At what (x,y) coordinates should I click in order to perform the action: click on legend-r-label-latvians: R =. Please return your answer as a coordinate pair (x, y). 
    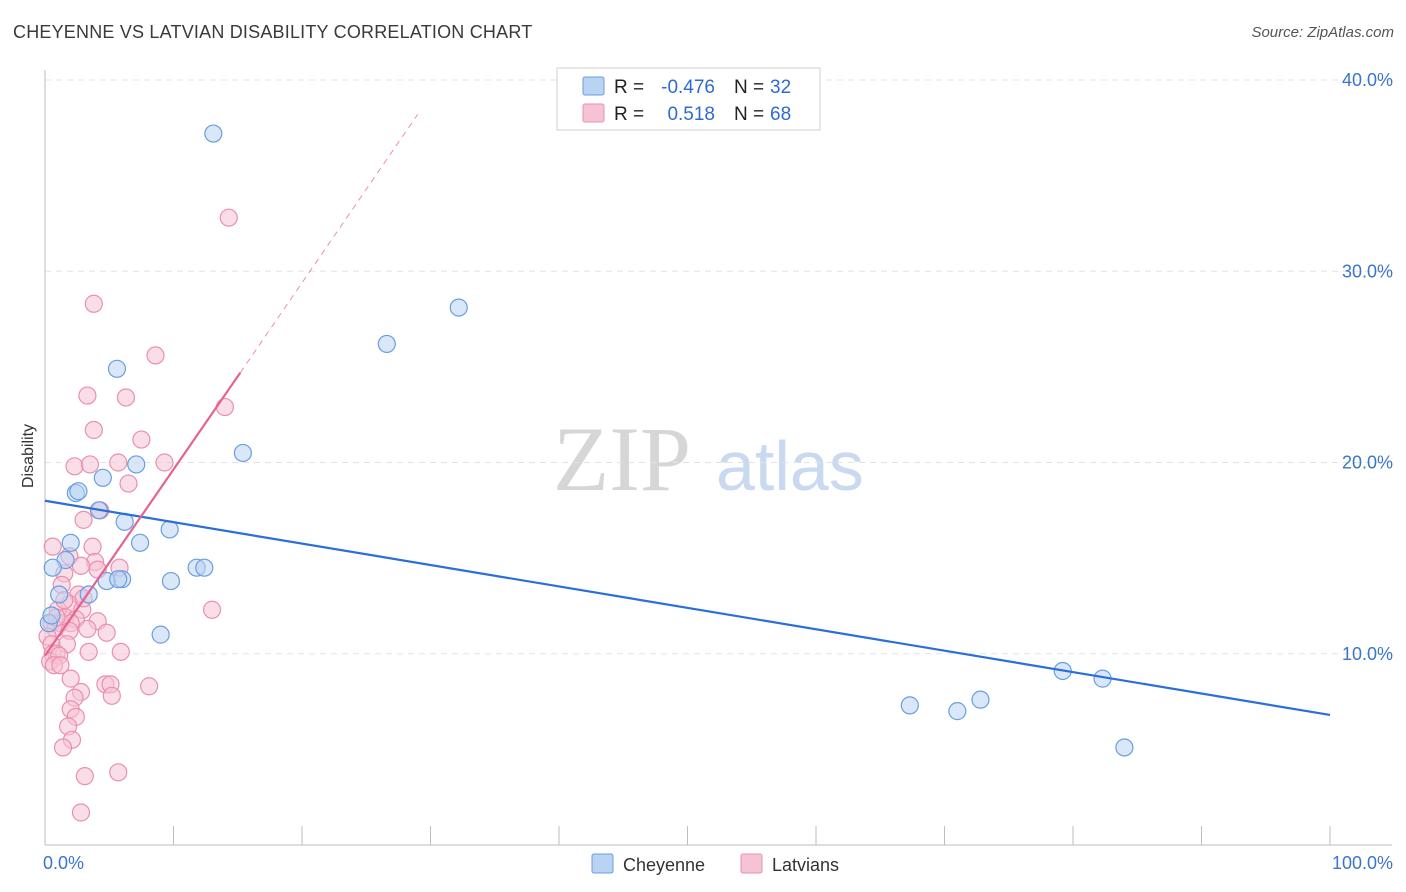
    Looking at the image, I should click on (629, 114).